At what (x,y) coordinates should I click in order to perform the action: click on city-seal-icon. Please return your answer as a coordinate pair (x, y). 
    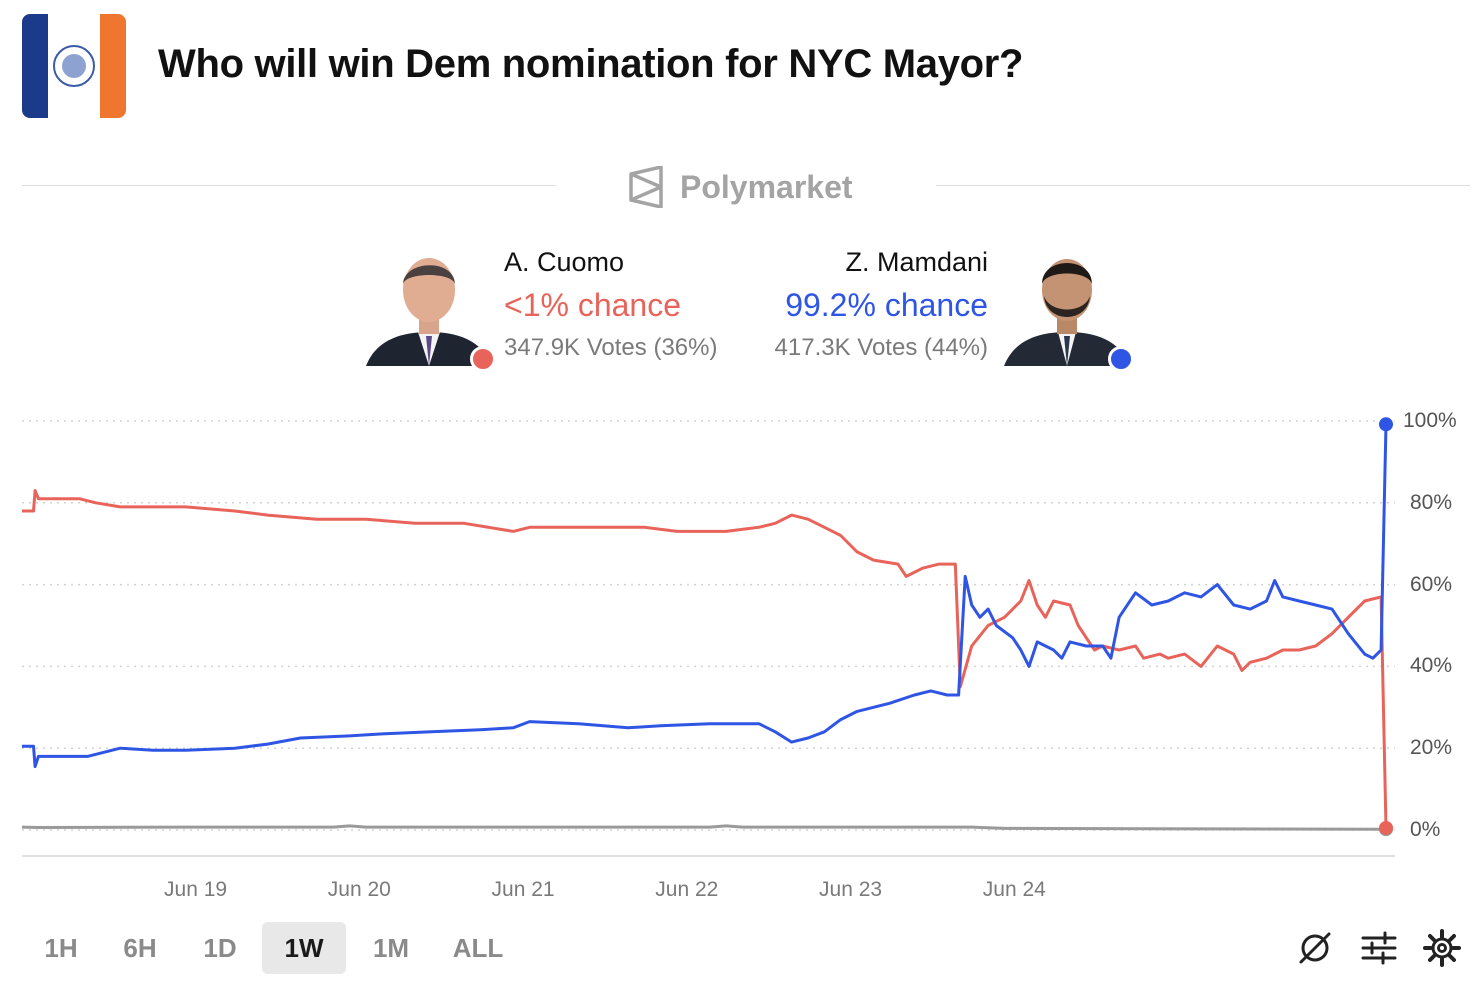
    Looking at the image, I should click on (74, 66).